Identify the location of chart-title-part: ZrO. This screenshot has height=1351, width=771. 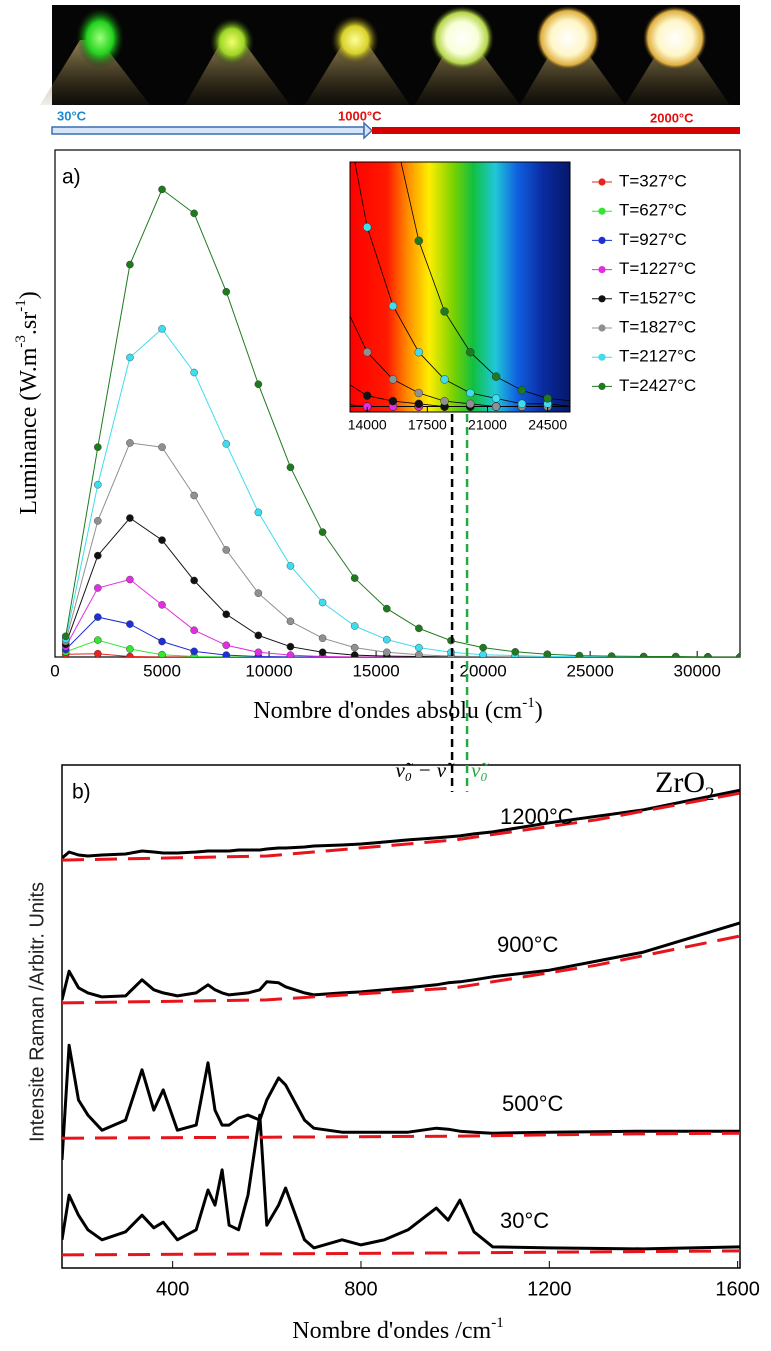
(680, 782).